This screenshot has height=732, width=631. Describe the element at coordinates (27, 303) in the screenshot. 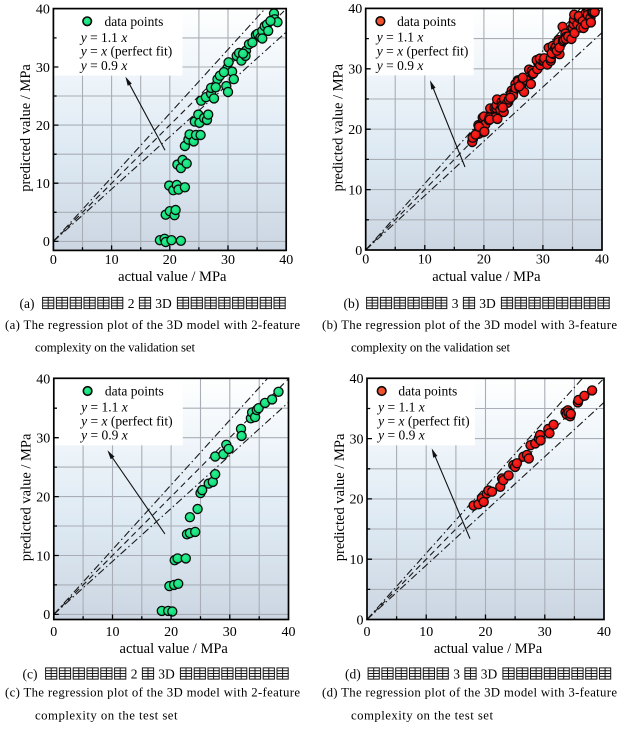

I see `svg-text: (a)` at that location.